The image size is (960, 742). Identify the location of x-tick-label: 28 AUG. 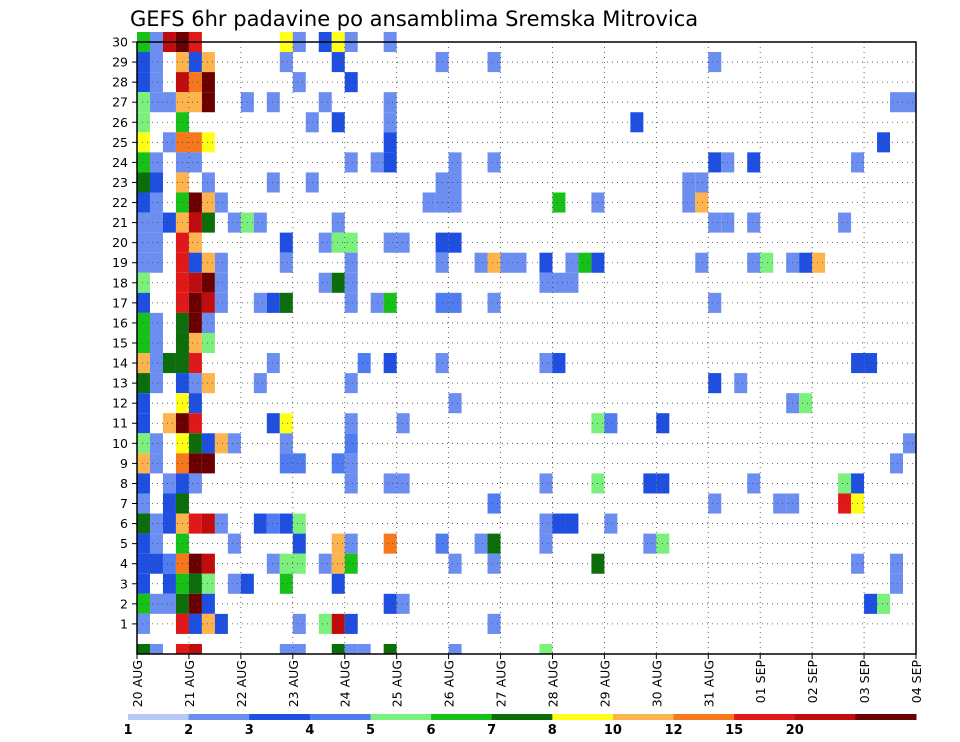
(552, 683).